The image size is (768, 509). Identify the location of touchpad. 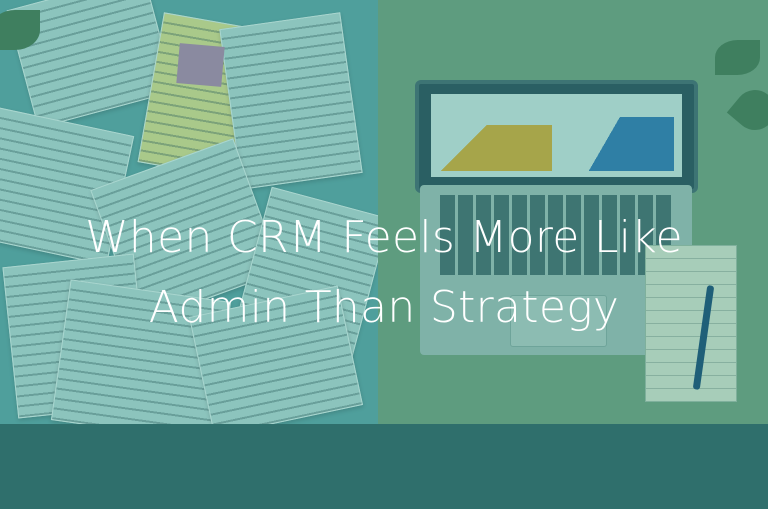
(558, 321).